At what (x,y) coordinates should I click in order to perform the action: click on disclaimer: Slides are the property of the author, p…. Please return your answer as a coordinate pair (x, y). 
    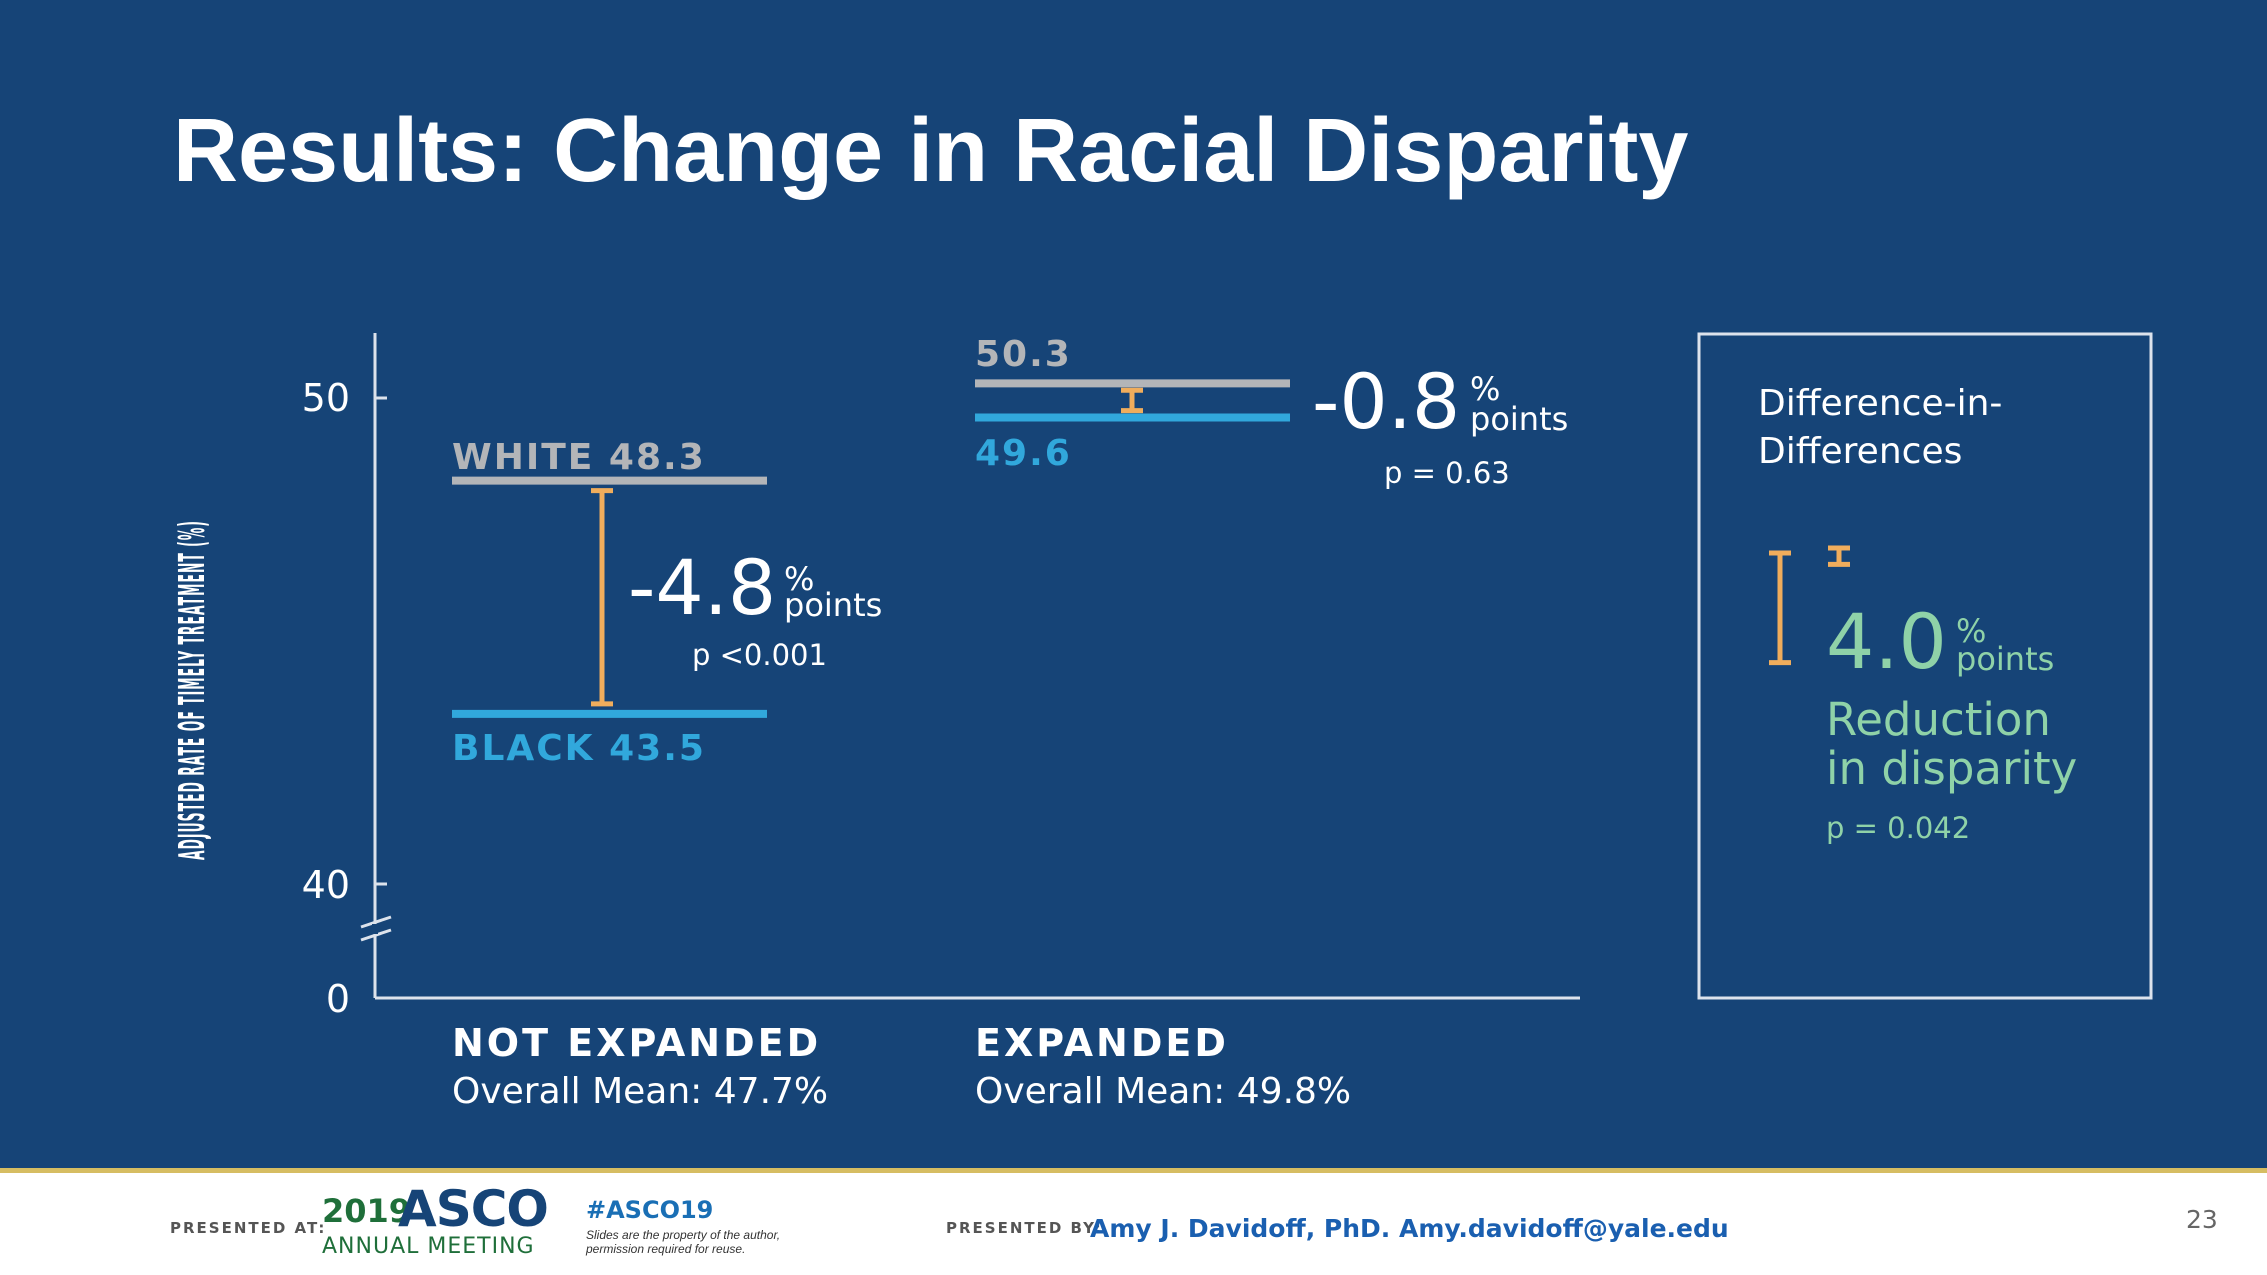
    Looking at the image, I should click on (683, 1242).